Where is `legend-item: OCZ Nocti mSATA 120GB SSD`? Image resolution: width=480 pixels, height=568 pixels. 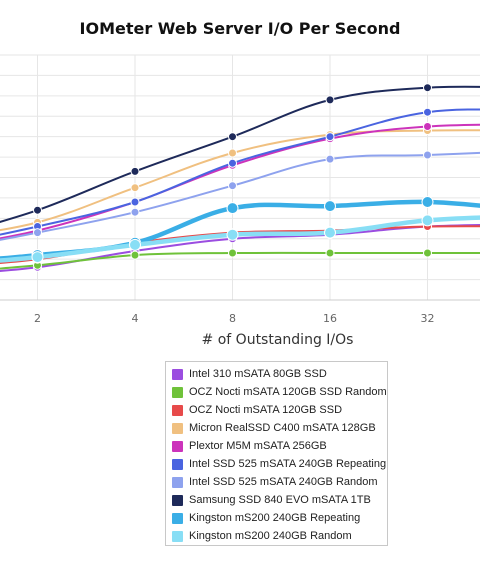 legend-item: OCZ Nocti mSATA 120GB SSD is located at coordinates (279, 410).